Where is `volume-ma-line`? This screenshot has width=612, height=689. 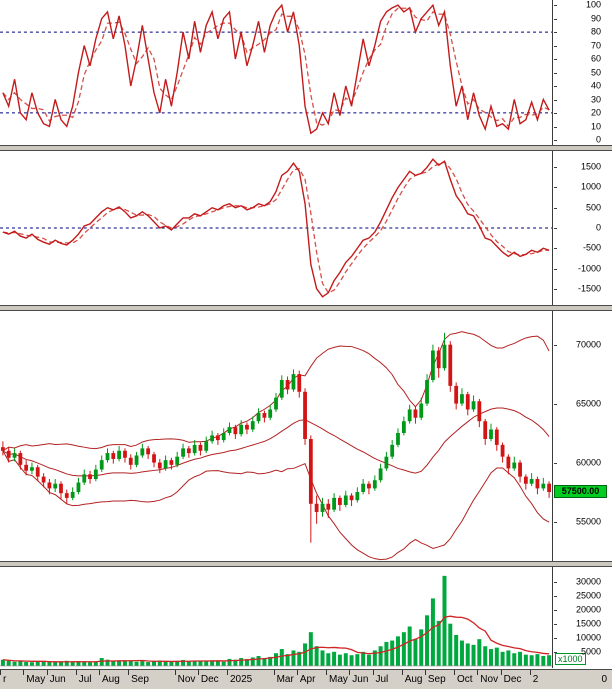
volume-ma-line is located at coordinates (276, 639).